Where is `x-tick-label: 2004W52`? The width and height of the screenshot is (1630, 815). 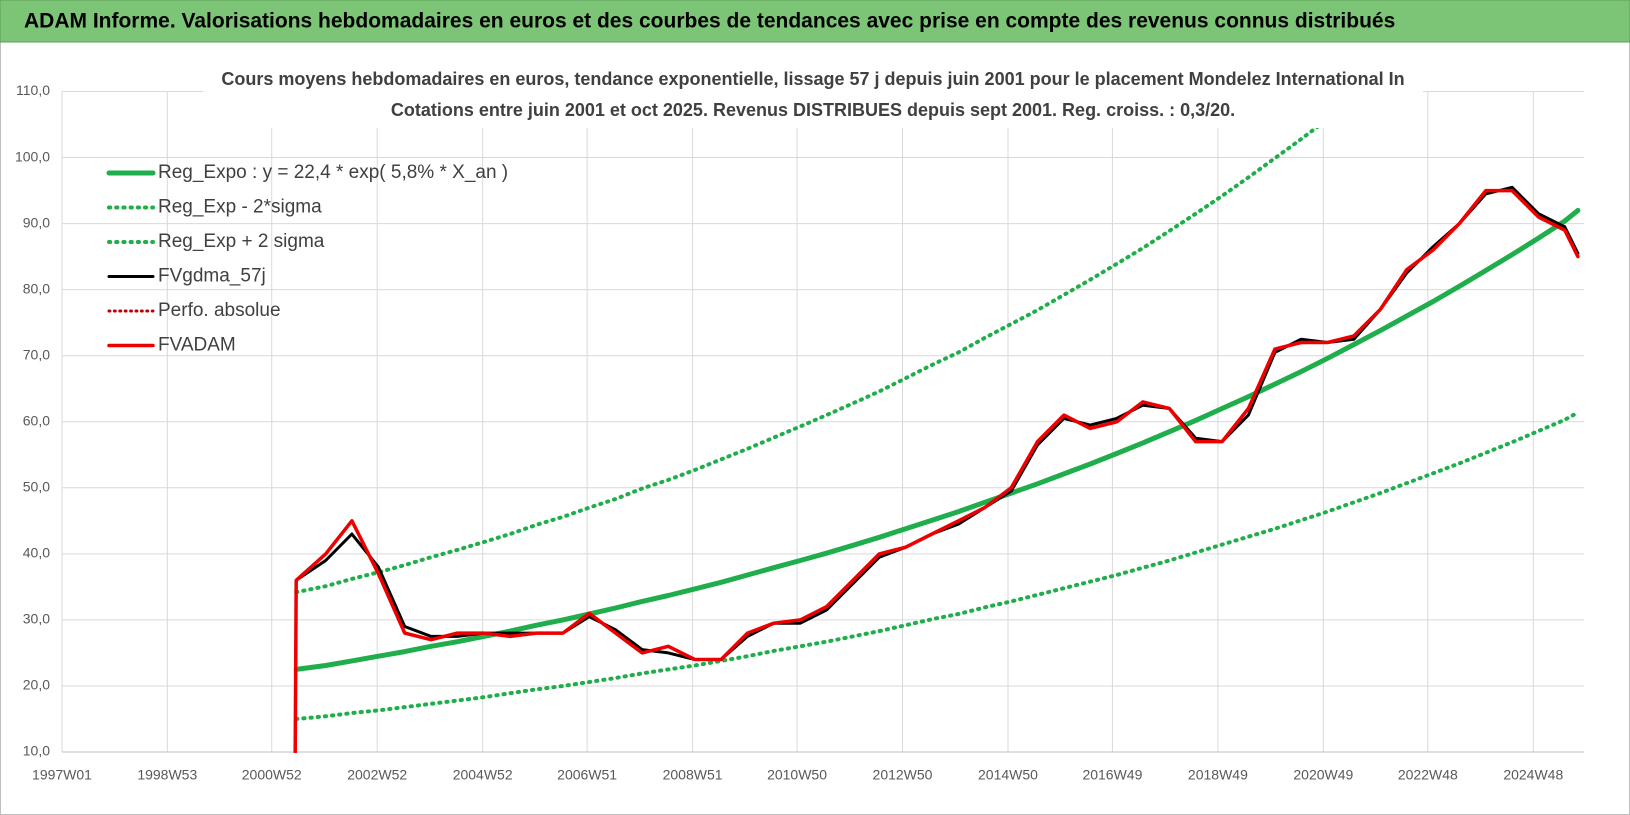
x-tick-label: 2004W52 is located at coordinates (483, 775).